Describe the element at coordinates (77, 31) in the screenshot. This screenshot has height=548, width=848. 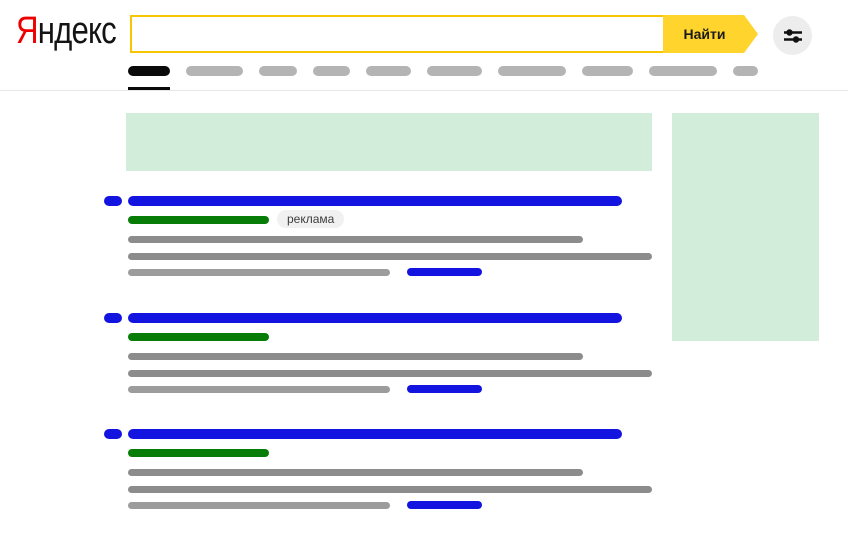
I see `logo-letters-rest: ндекс` at that location.